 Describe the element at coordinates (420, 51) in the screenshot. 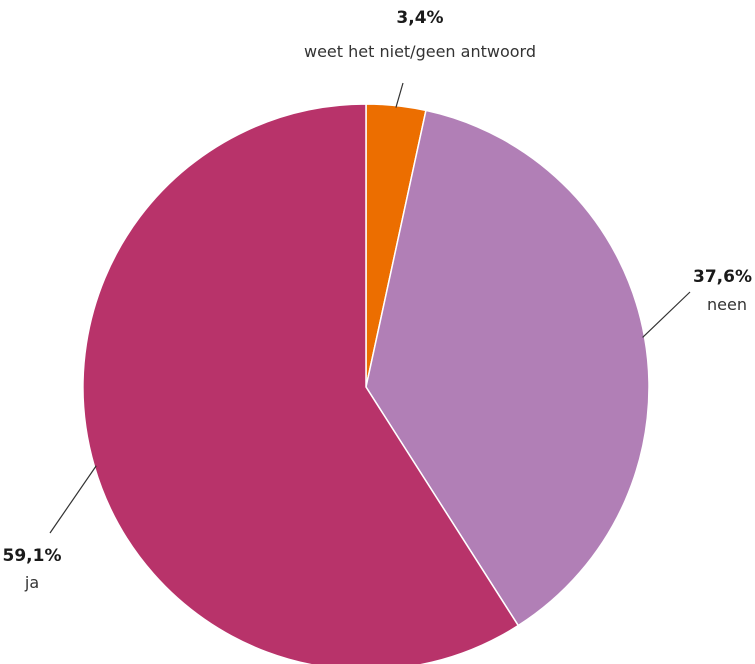

I see `slice-label-weet-het-niet: weet het niet/geen antwoord` at that location.